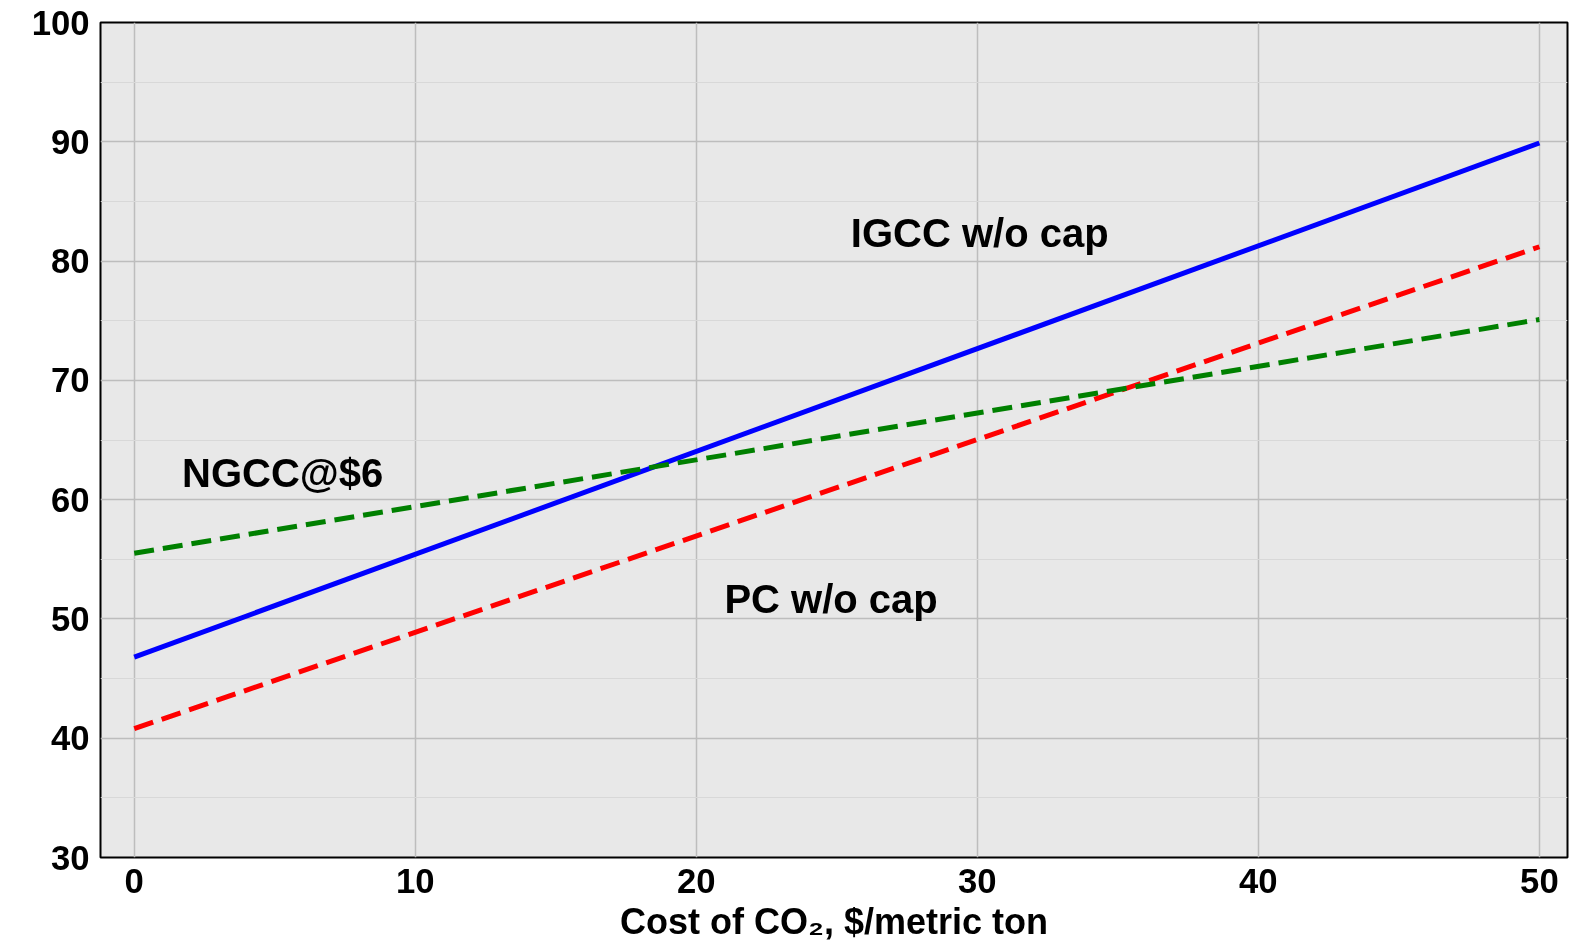 The image size is (1595, 944). I want to click on series-label: IGCC w/o cap, so click(979, 233).